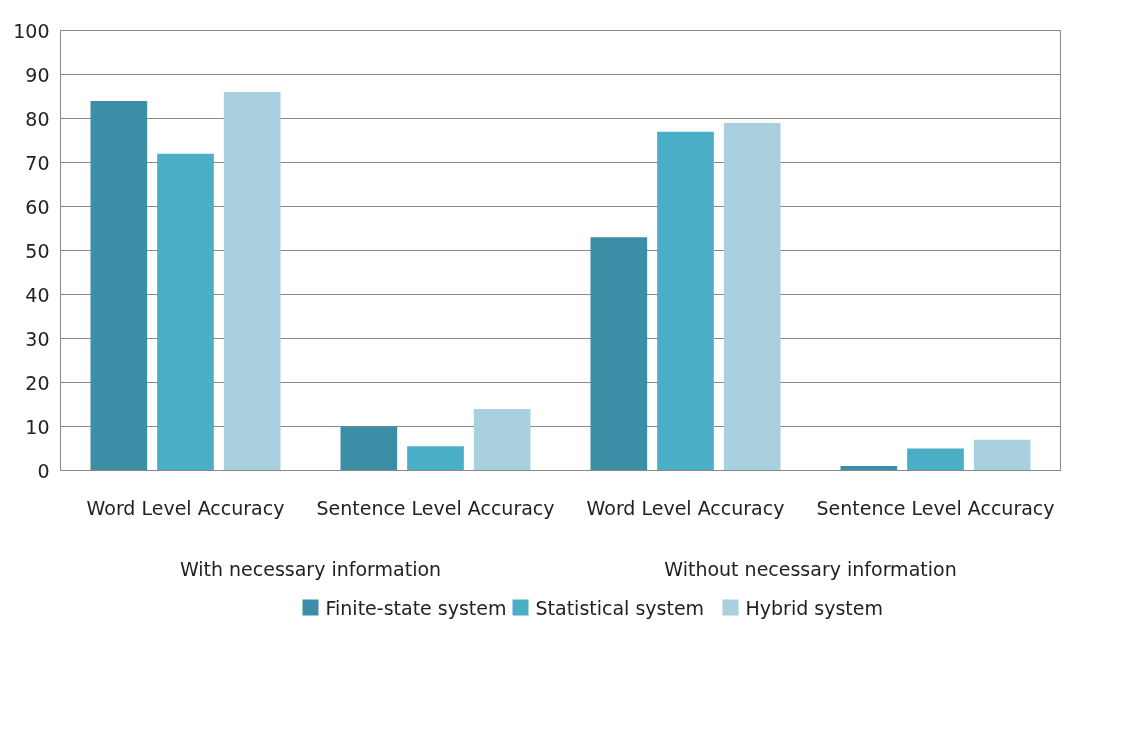 The width and height of the screenshot is (1138, 744). What do you see at coordinates (37, 74) in the screenshot?
I see `y-tick-label: 90` at bounding box center [37, 74].